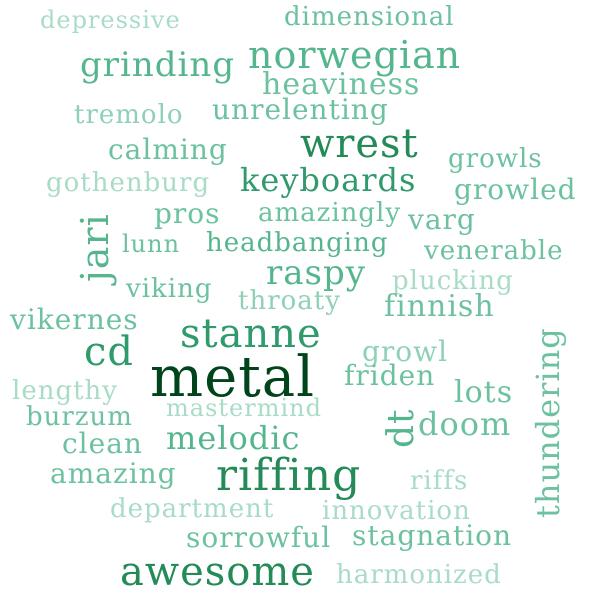 This screenshot has width=600, height=600. What do you see at coordinates (95, 247) in the screenshot?
I see `word-jari: jari` at bounding box center [95, 247].